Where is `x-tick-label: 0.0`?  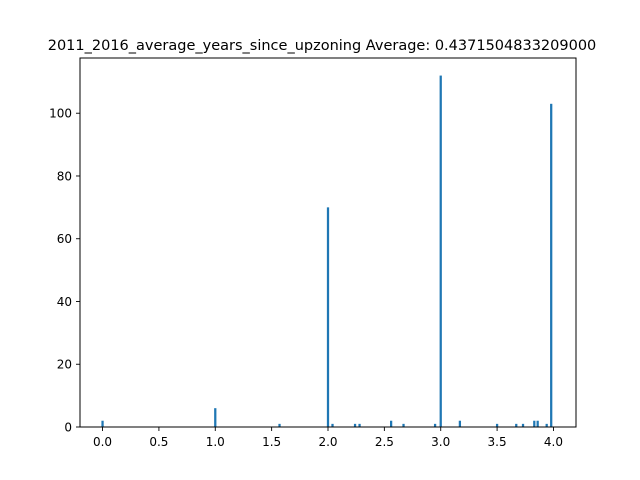 x-tick-label: 0.0 is located at coordinates (102, 442).